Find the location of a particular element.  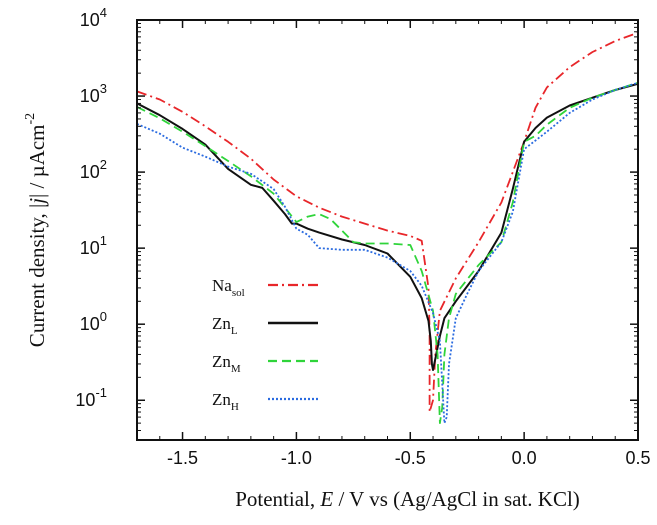

y-tick-label: 10⁴ is located at coordinates (93, 17).